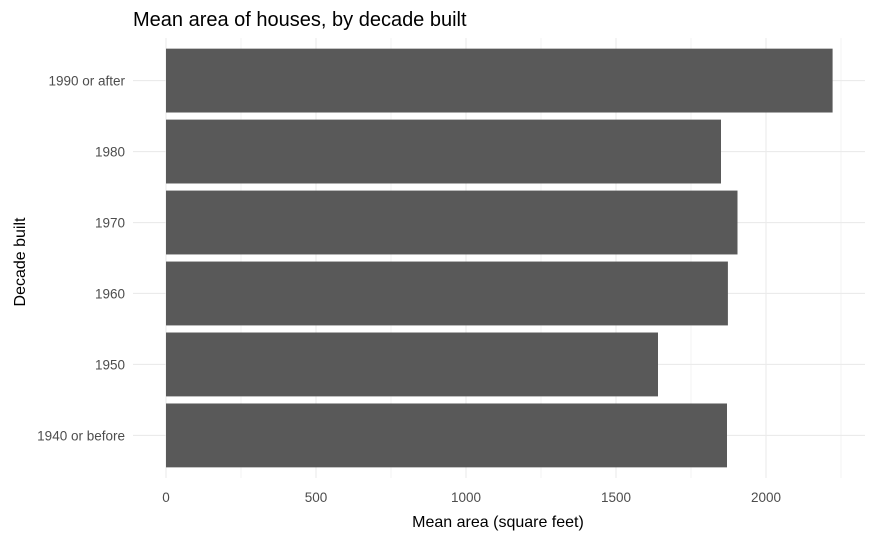 This screenshot has height=540, width=875. What do you see at coordinates (498, 522) in the screenshot?
I see `x-axis-title: Mean area (square feet)` at bounding box center [498, 522].